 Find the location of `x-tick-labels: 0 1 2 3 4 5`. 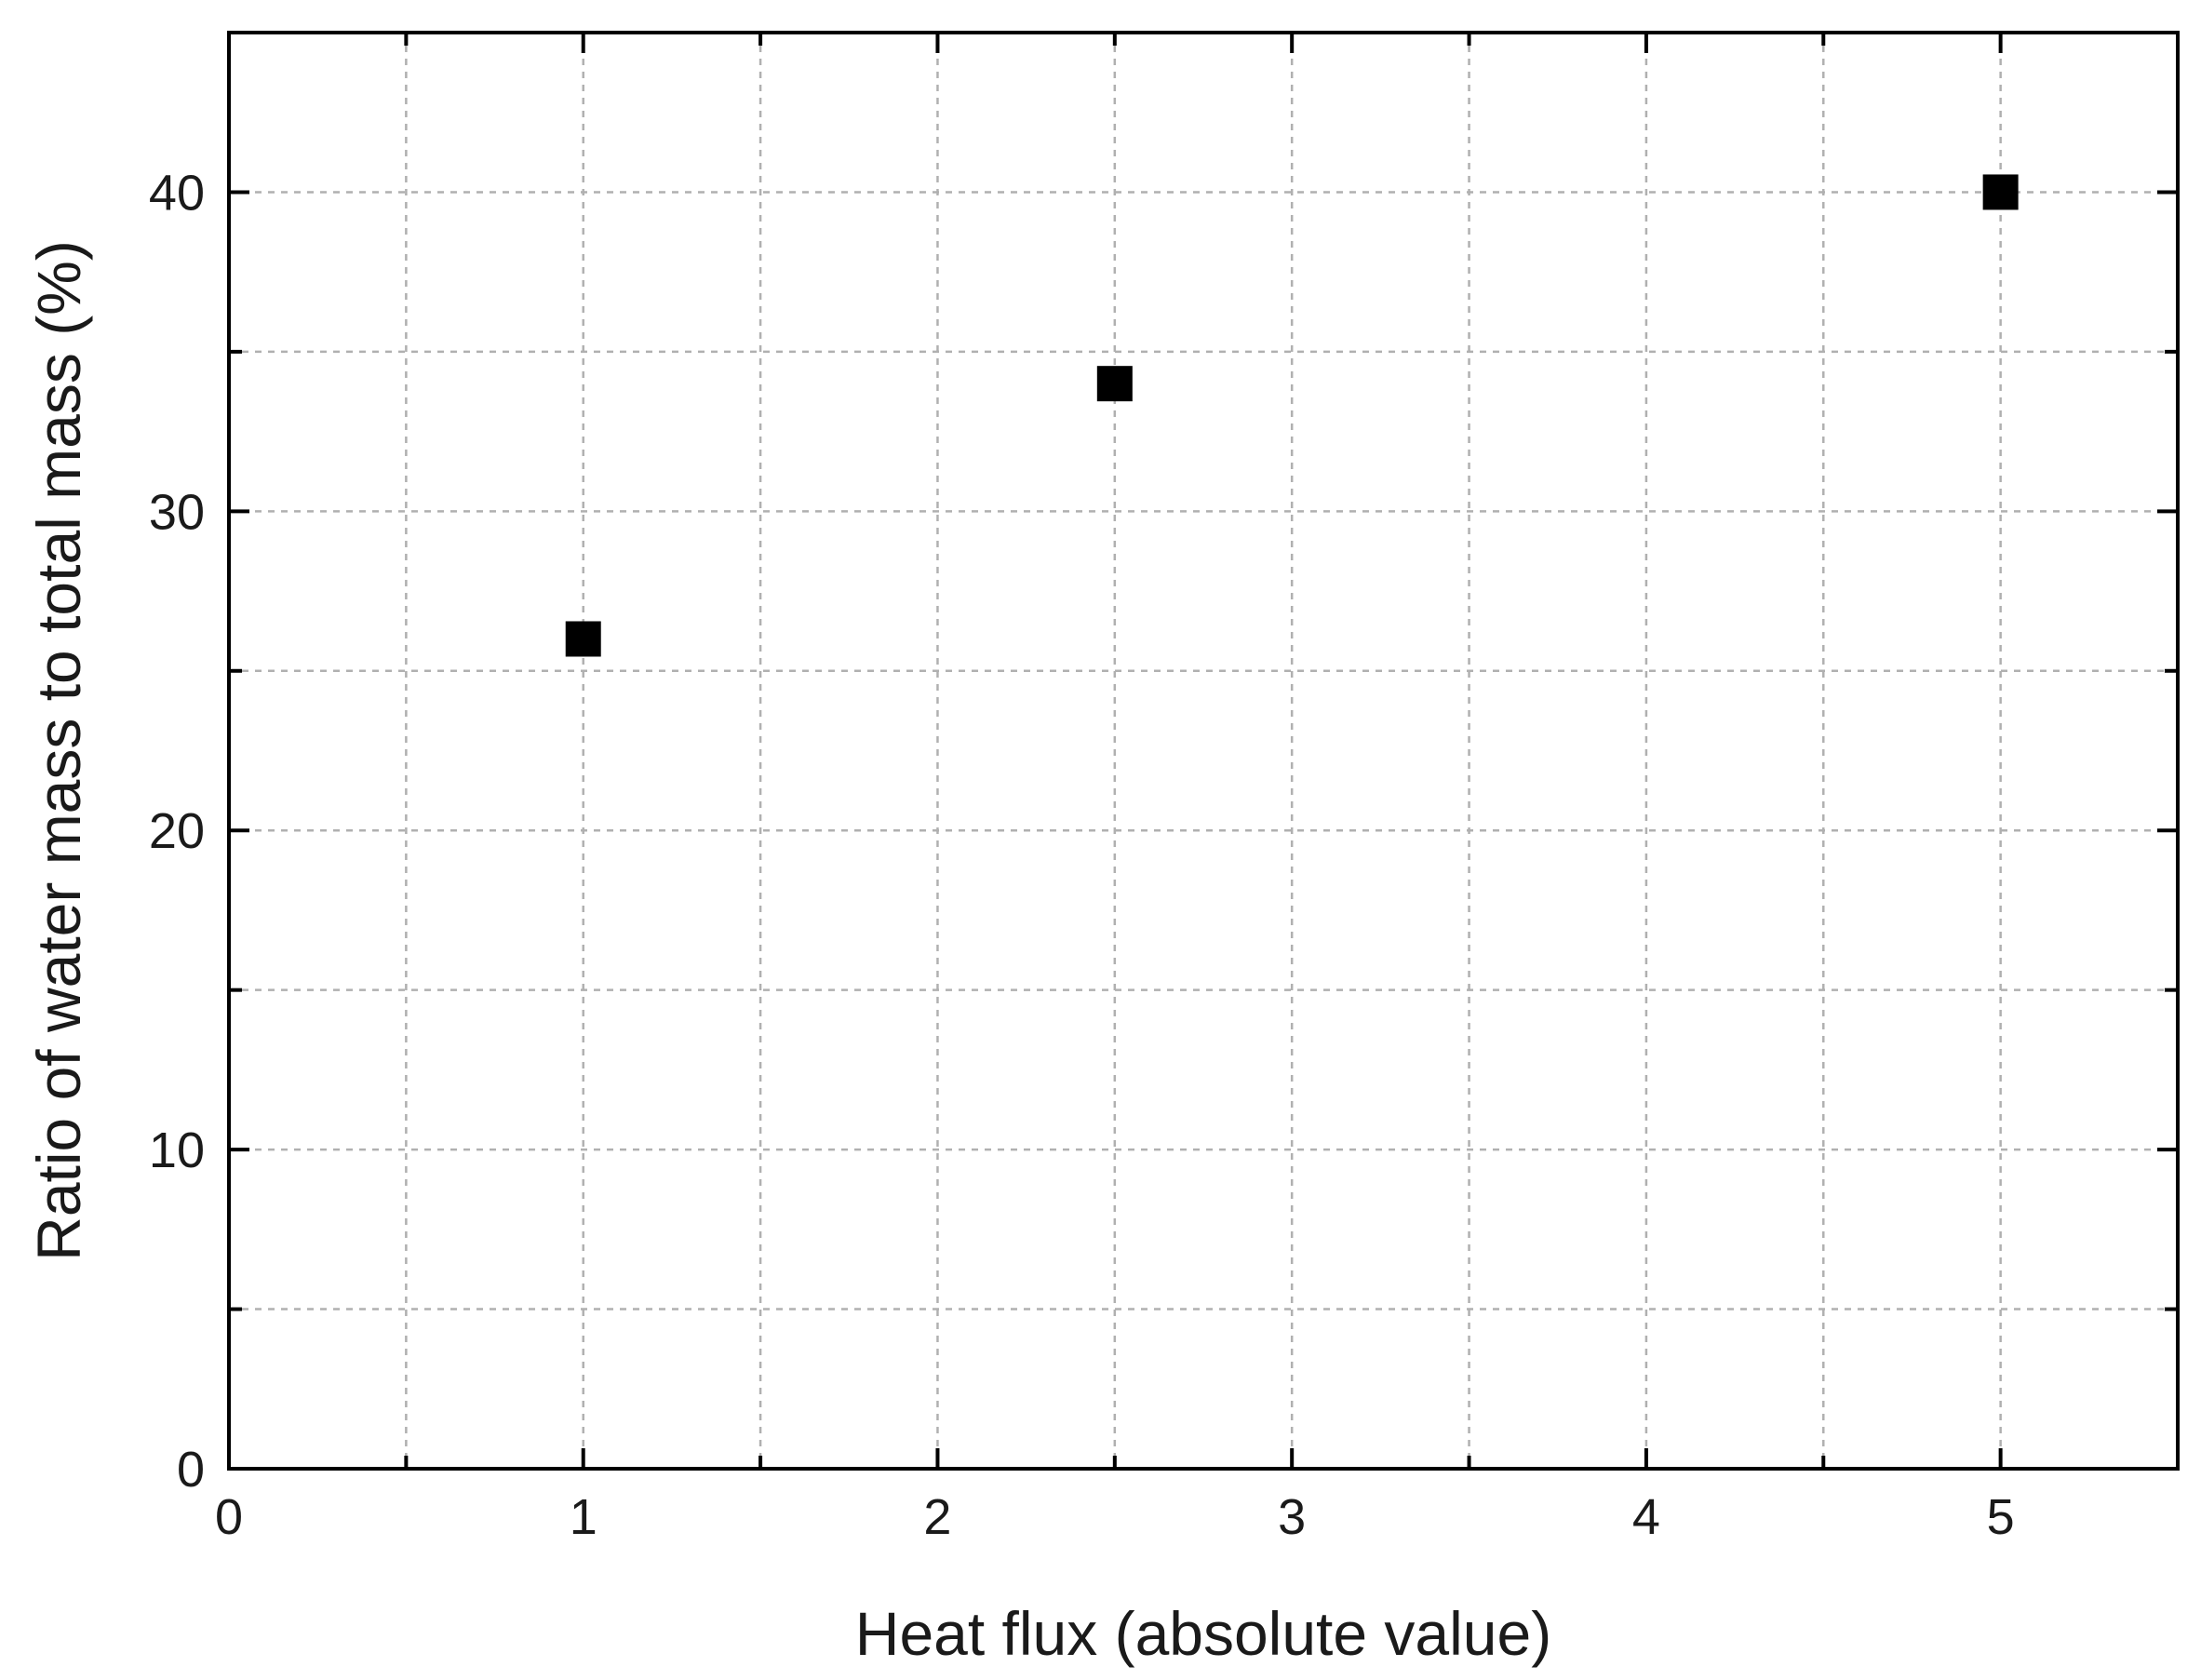

x-tick-labels: 0 1 2 3 4 5 is located at coordinates (1115, 1517).